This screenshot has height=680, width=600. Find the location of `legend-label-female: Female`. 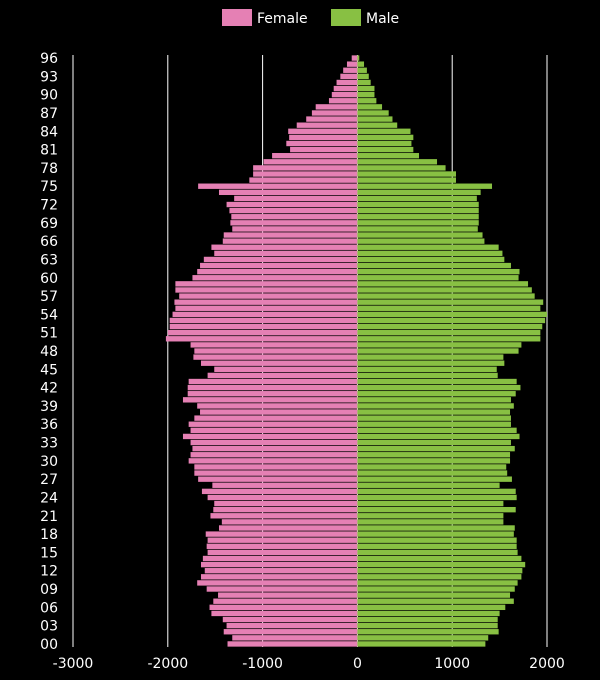

legend-label-female: Female is located at coordinates (282, 19).